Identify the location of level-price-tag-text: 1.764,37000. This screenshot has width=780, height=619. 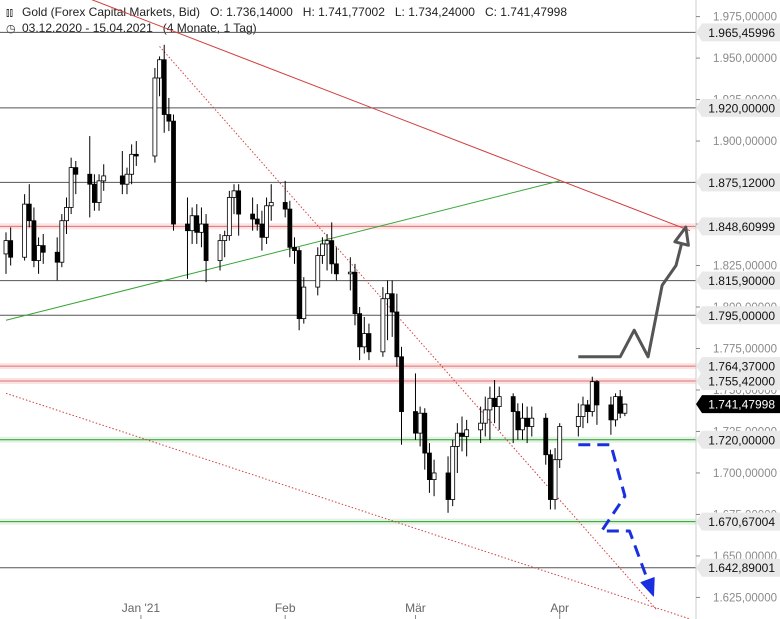
(741, 367).